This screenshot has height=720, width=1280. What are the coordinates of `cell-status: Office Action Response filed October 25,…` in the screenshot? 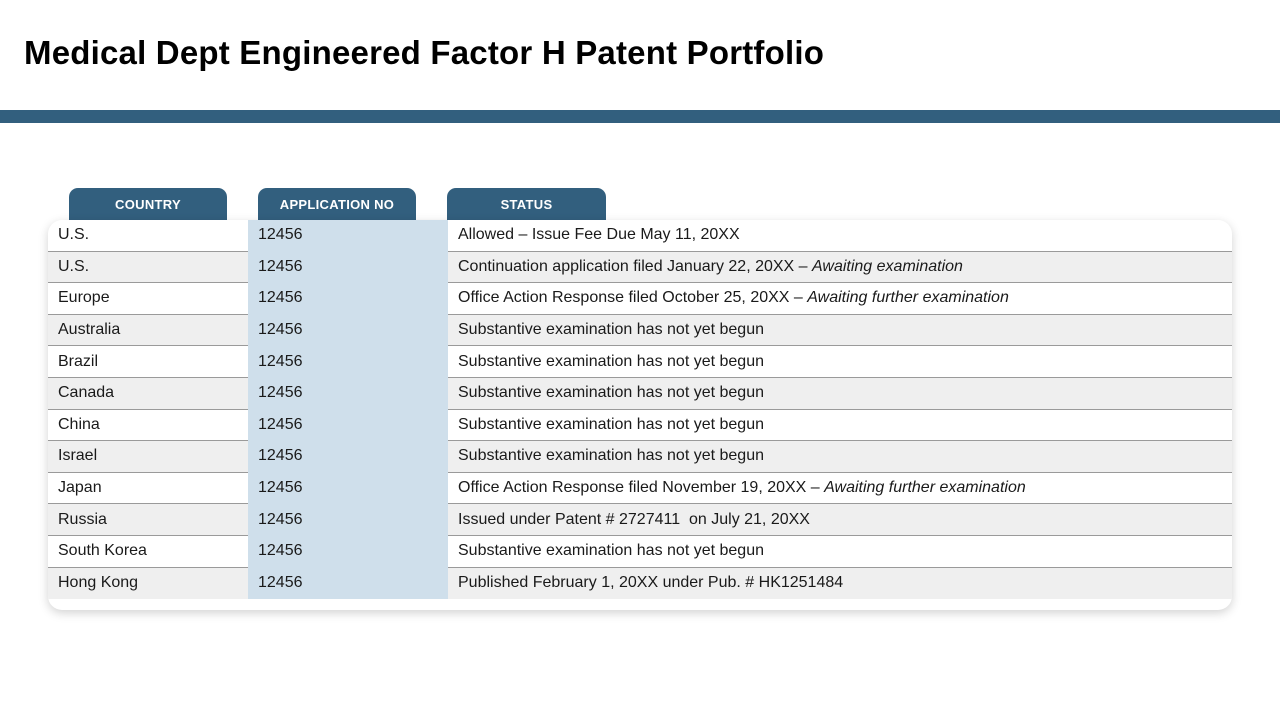 It's located at (843, 298).